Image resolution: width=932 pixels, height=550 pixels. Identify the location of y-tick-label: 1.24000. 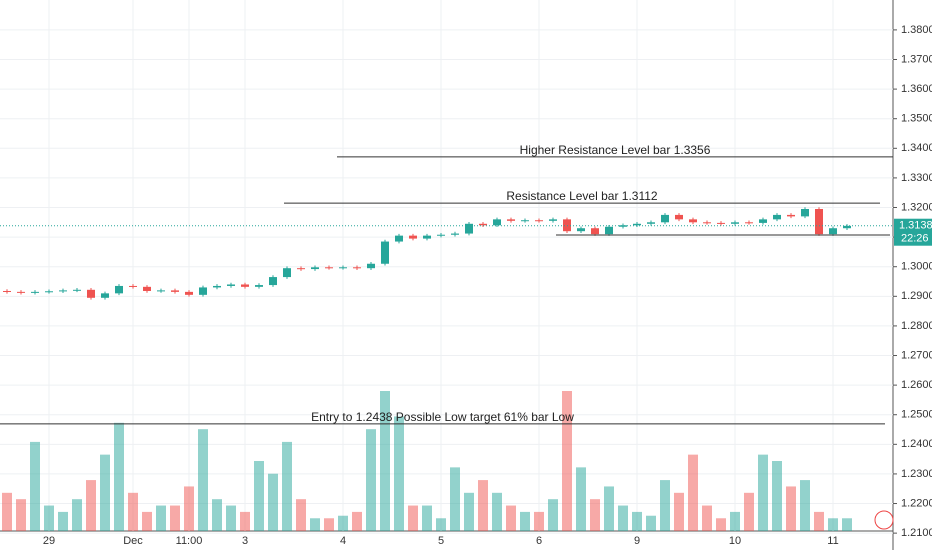
(916, 444).